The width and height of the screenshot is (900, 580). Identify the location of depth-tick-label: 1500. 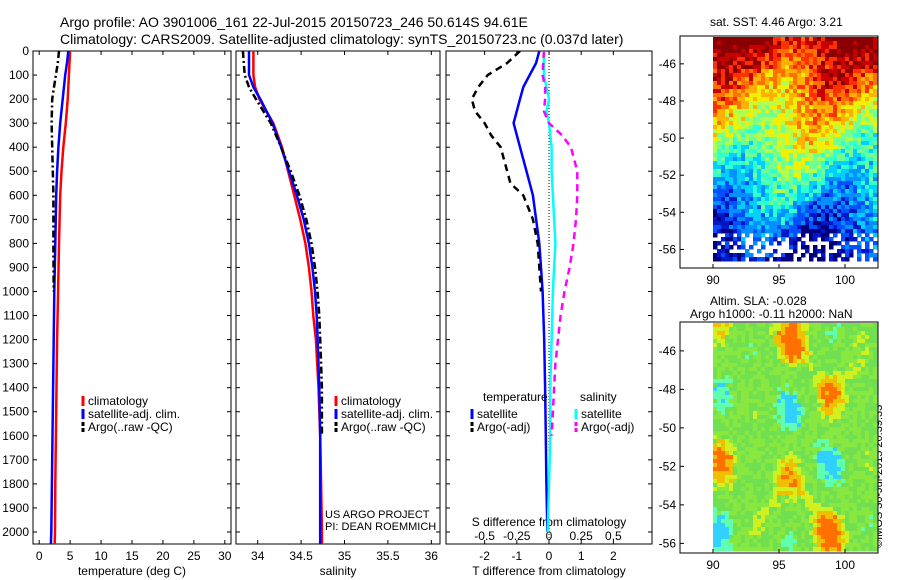
(15, 412).